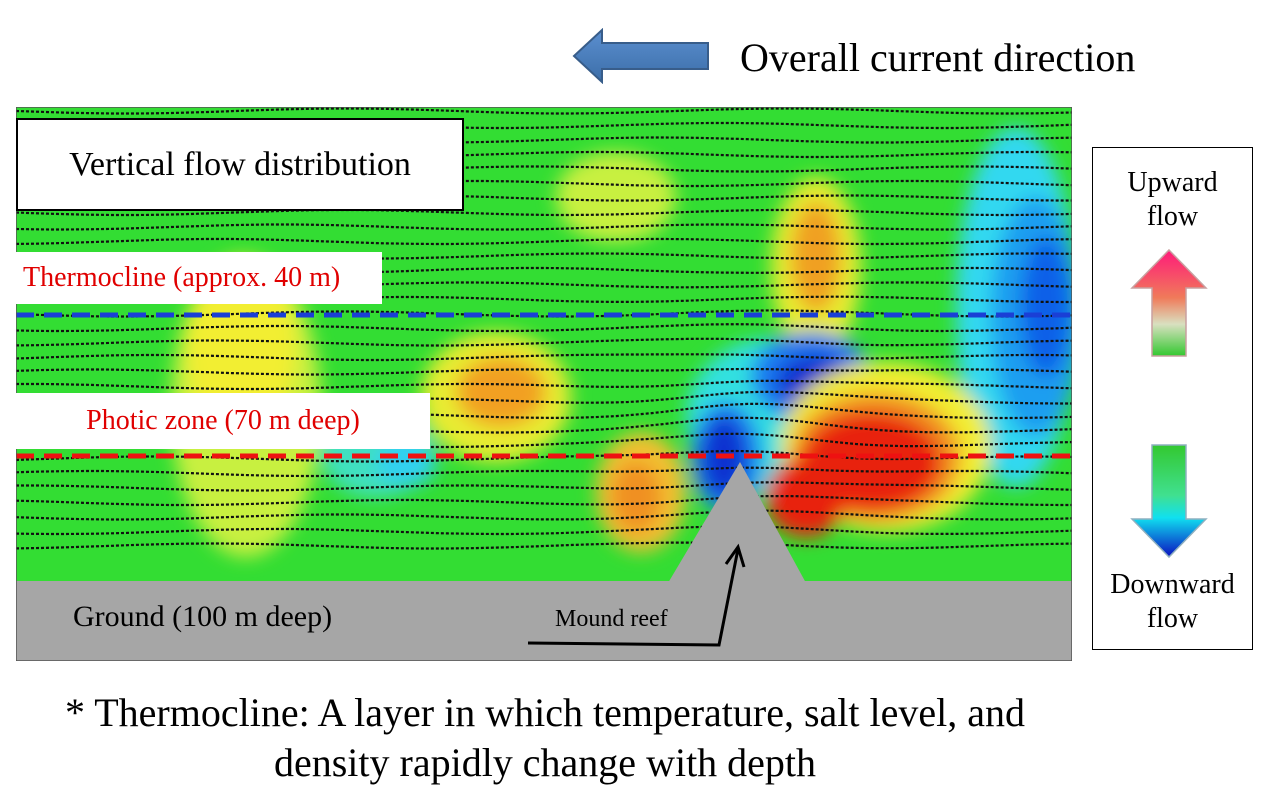 The image size is (1270, 803). Describe the element at coordinates (74, 712) in the screenshot. I see `footnote-marker: *` at that location.